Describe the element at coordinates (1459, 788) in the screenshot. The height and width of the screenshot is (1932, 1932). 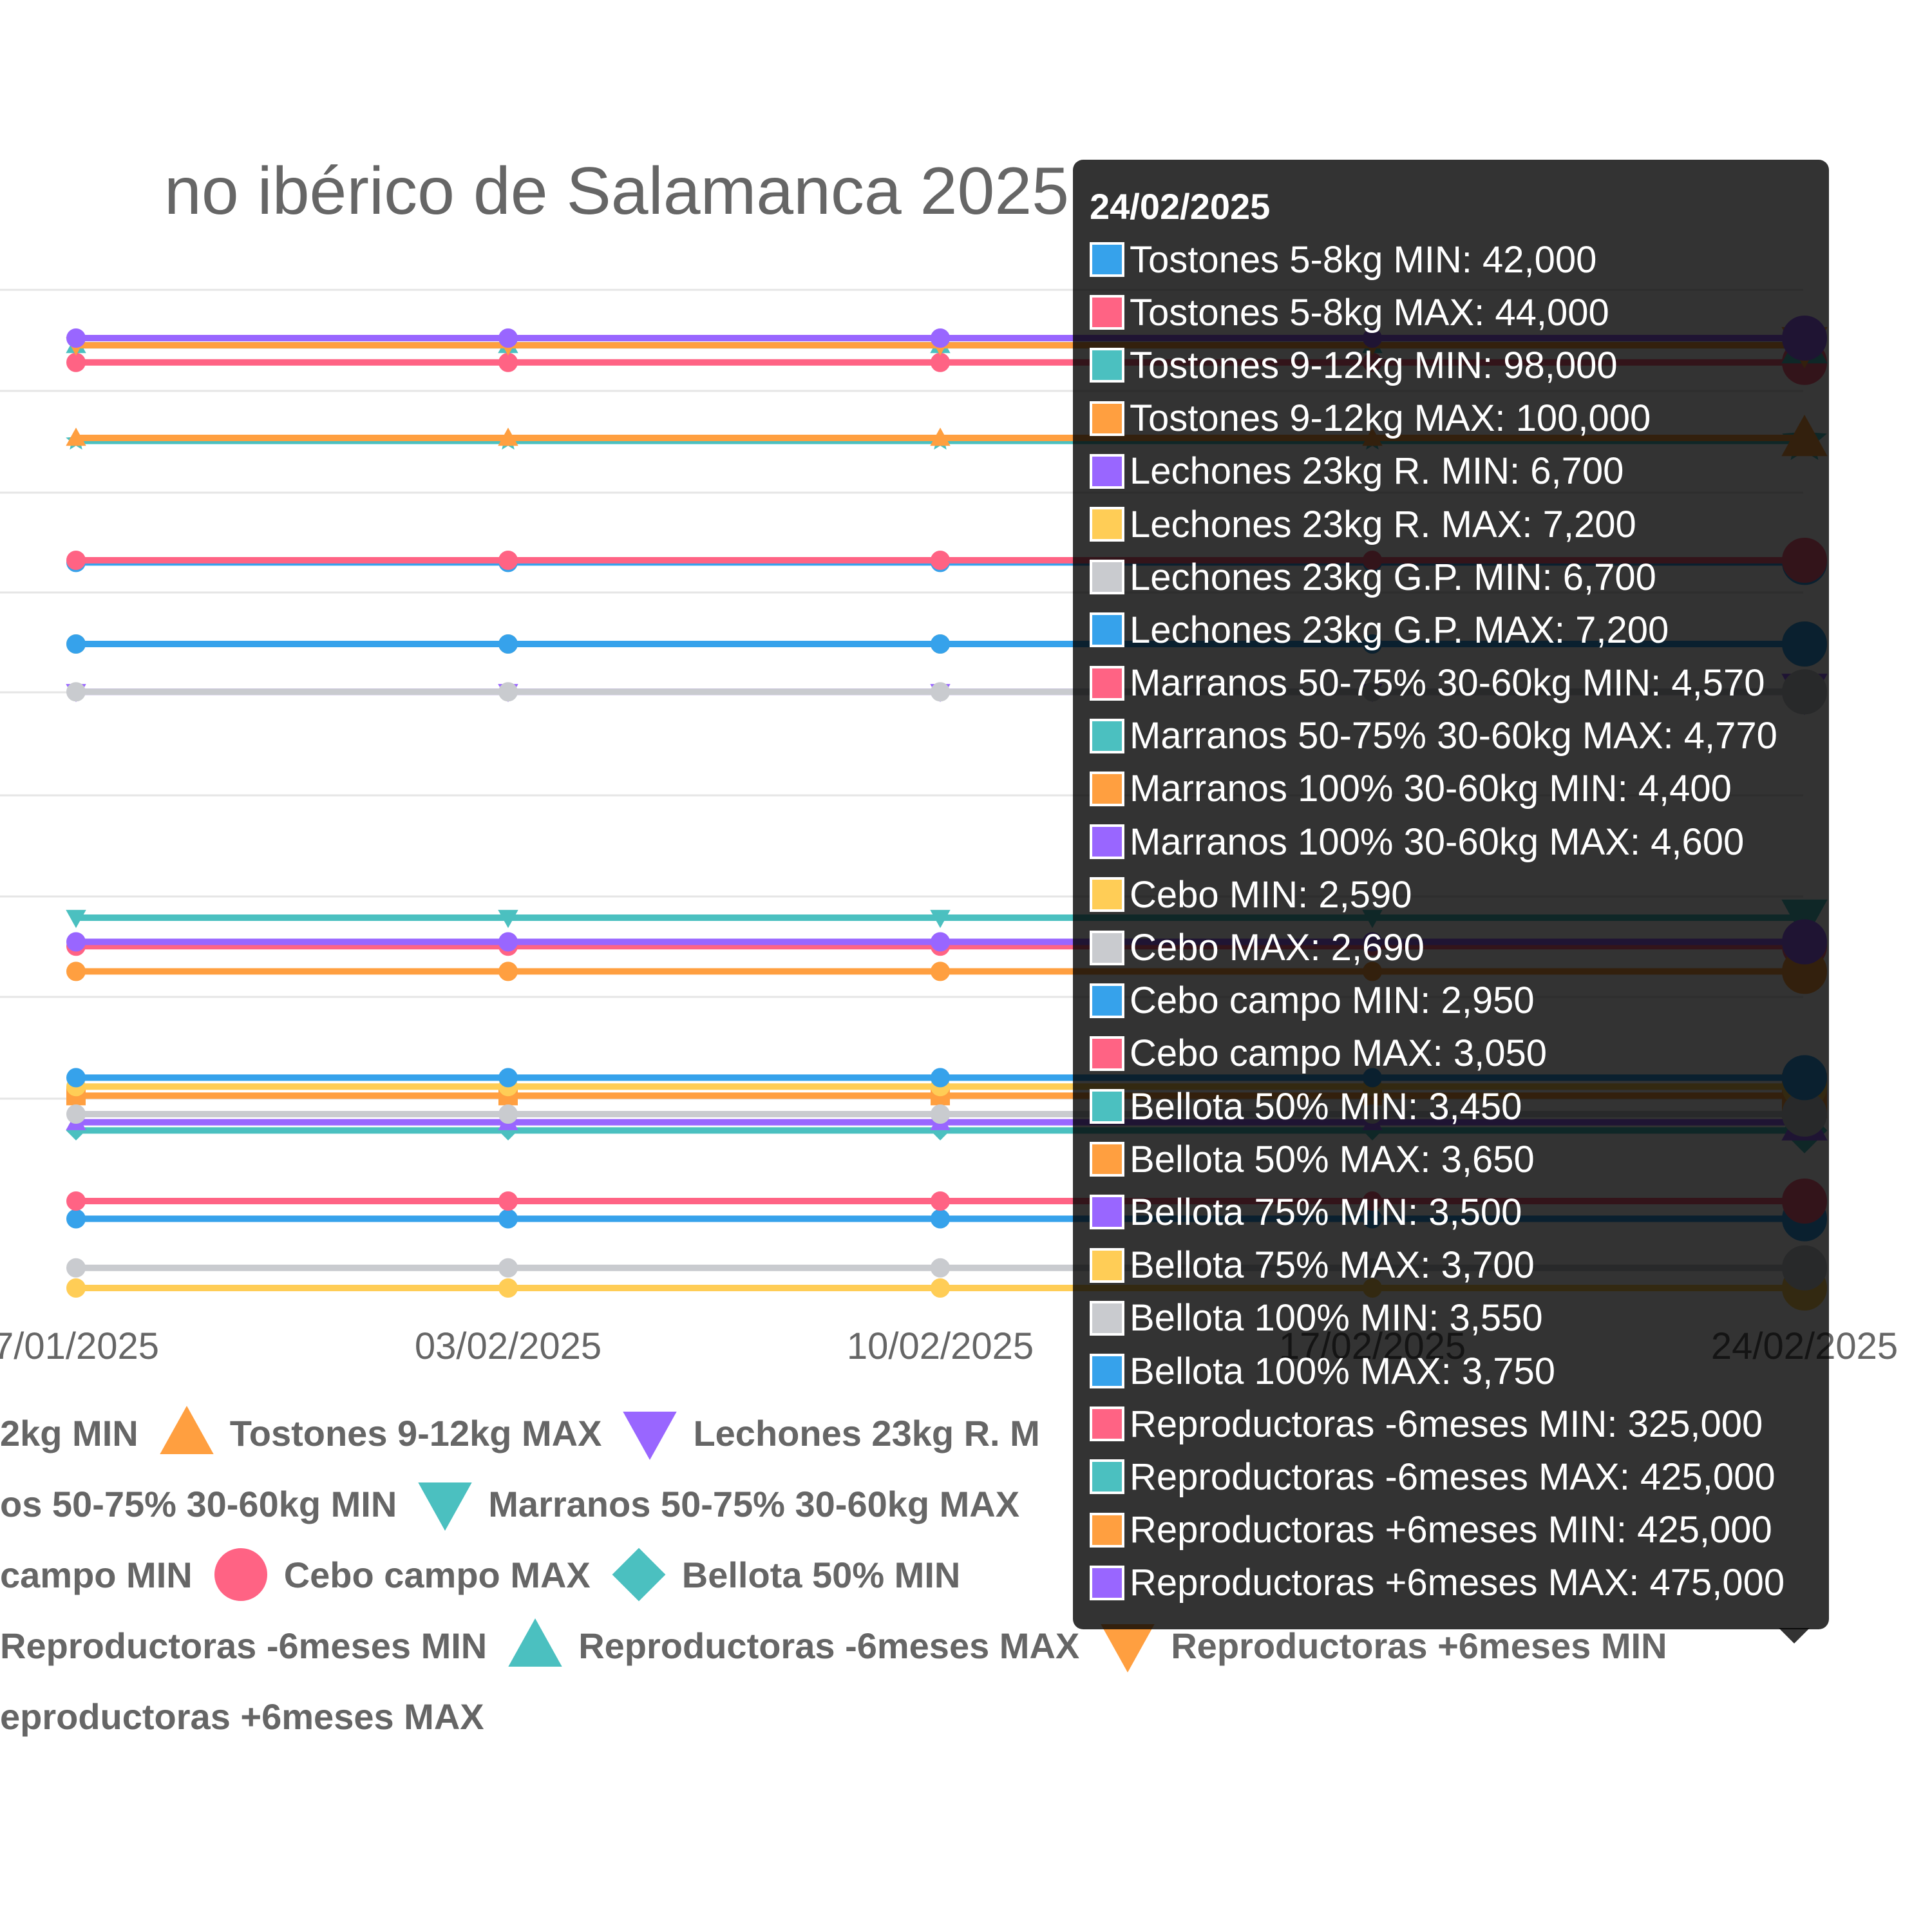
I see `tooltip-item: Marranos 100% 30-60kg MIN: 4,400` at that location.